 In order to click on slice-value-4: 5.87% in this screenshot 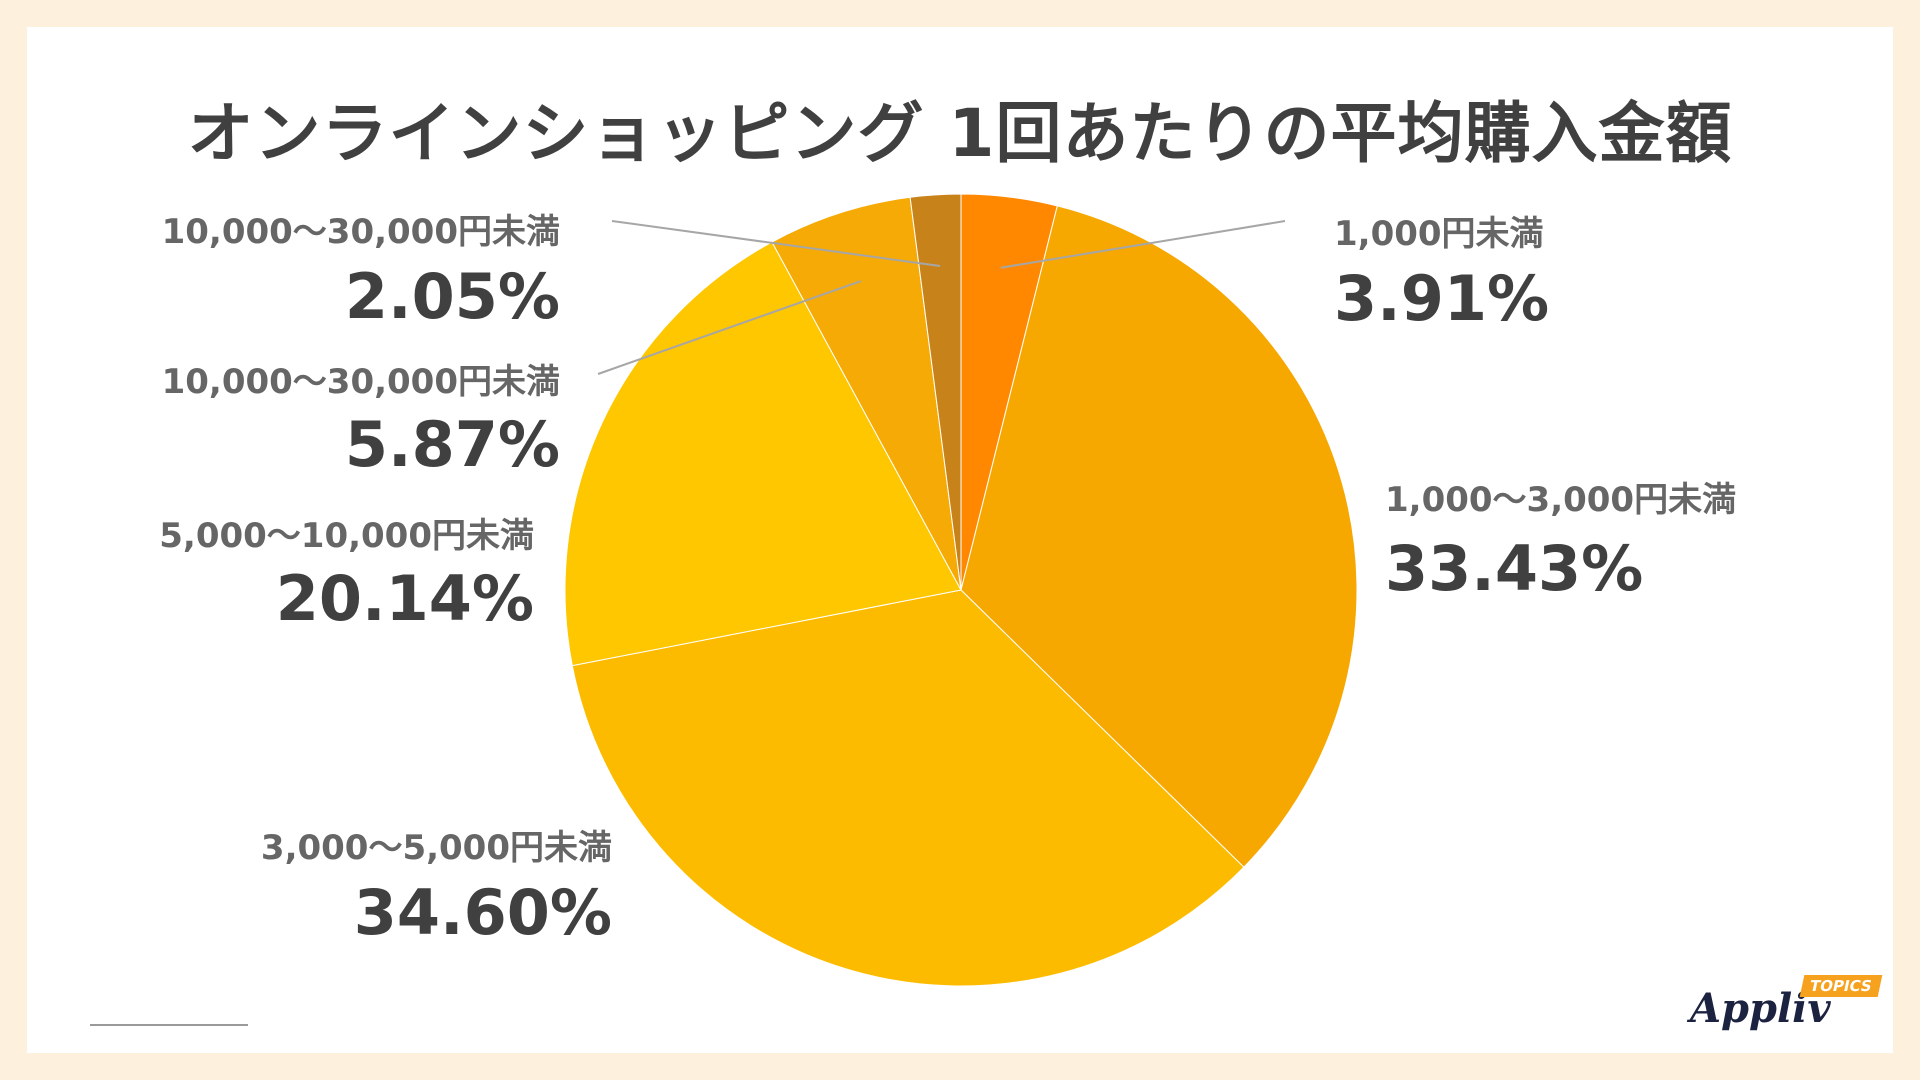, I will do `click(452, 444)`.